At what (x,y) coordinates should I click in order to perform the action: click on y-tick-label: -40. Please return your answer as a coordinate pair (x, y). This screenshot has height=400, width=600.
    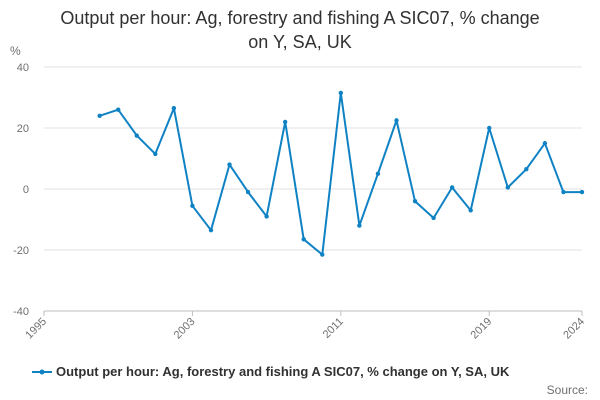
    Looking at the image, I should click on (21, 312).